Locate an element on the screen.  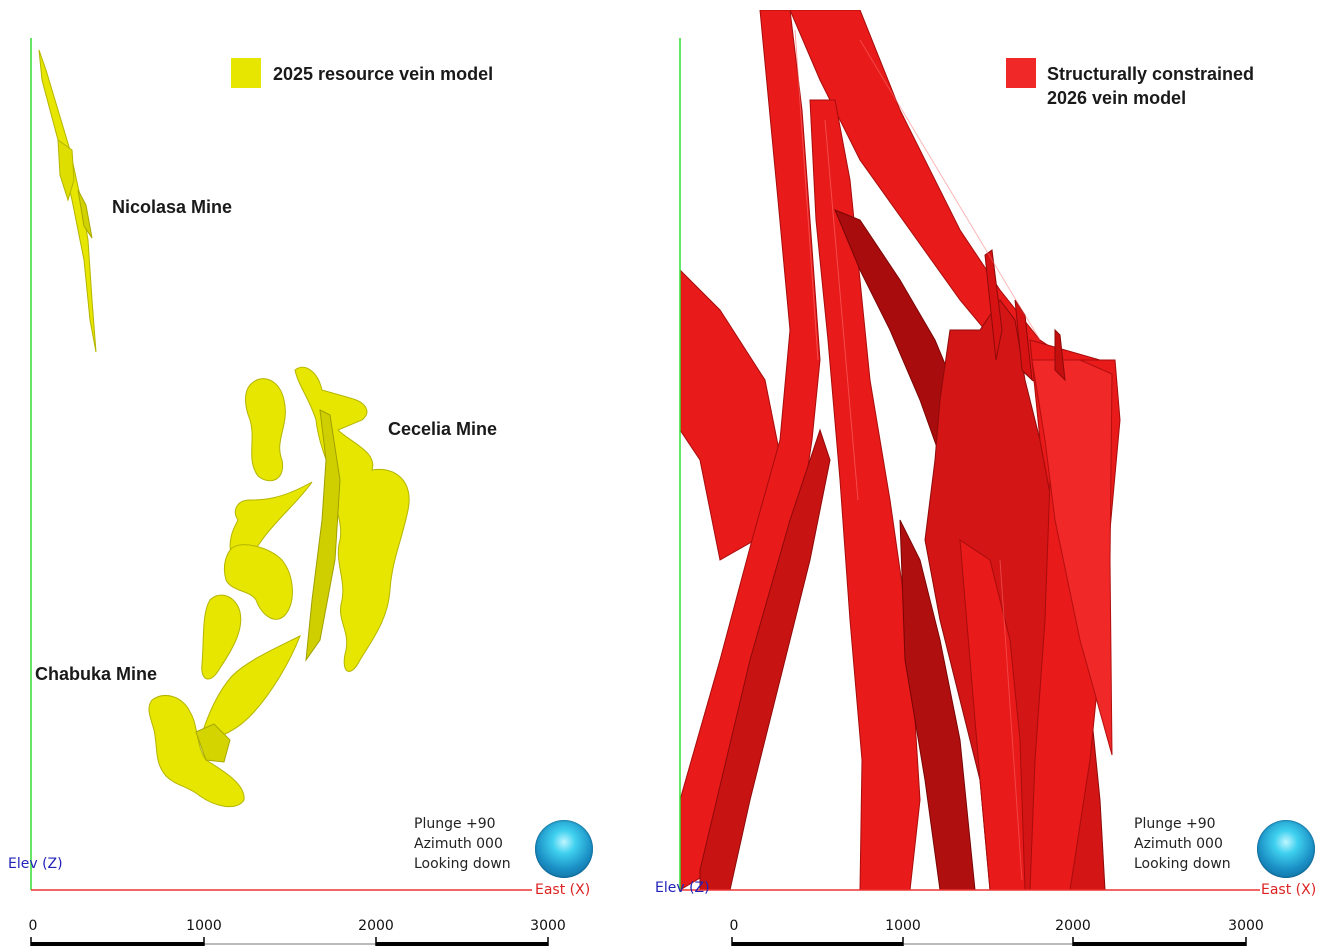
chabuka-vein-model is located at coordinates (230, 644).